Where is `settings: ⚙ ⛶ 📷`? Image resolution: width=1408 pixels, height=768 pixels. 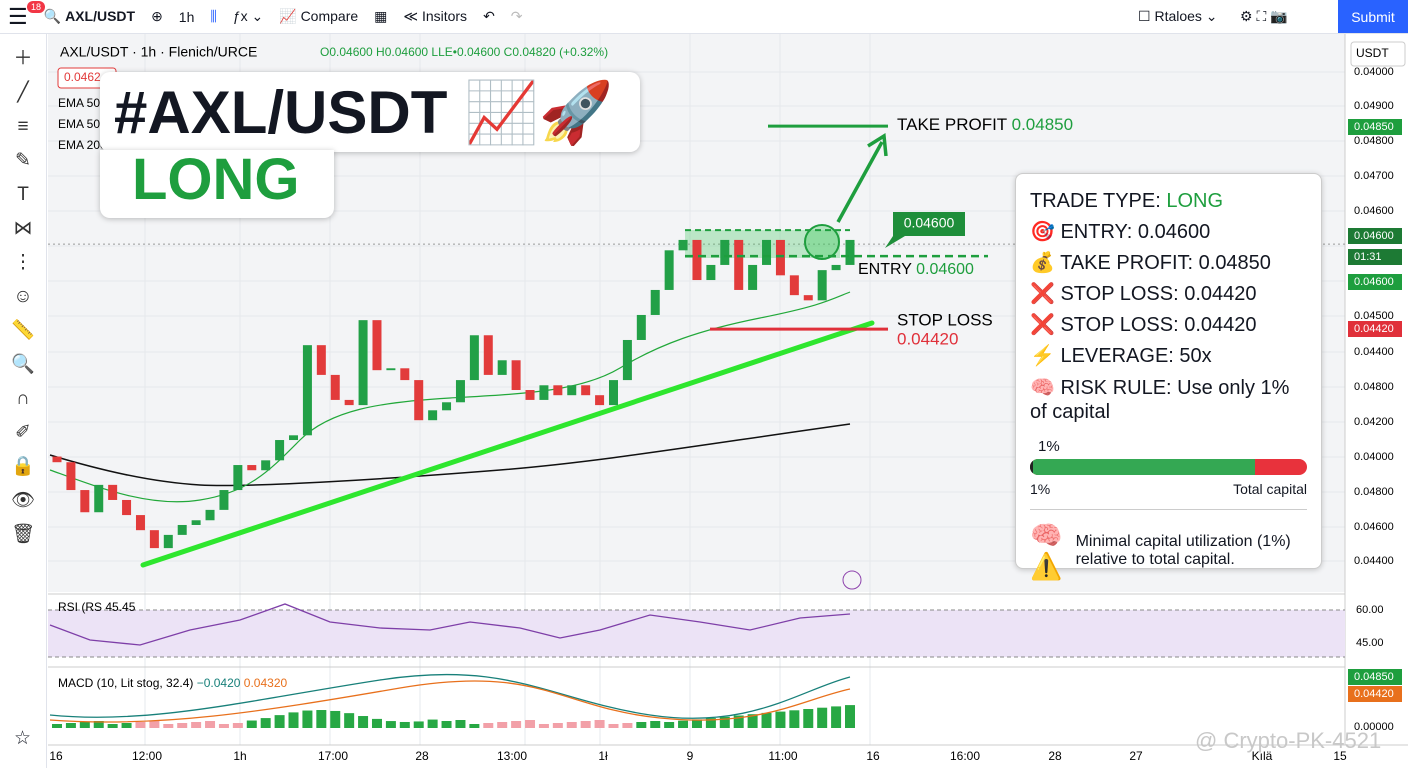
settings: ⚙ ⛶ 📷 is located at coordinates (1264, 16).